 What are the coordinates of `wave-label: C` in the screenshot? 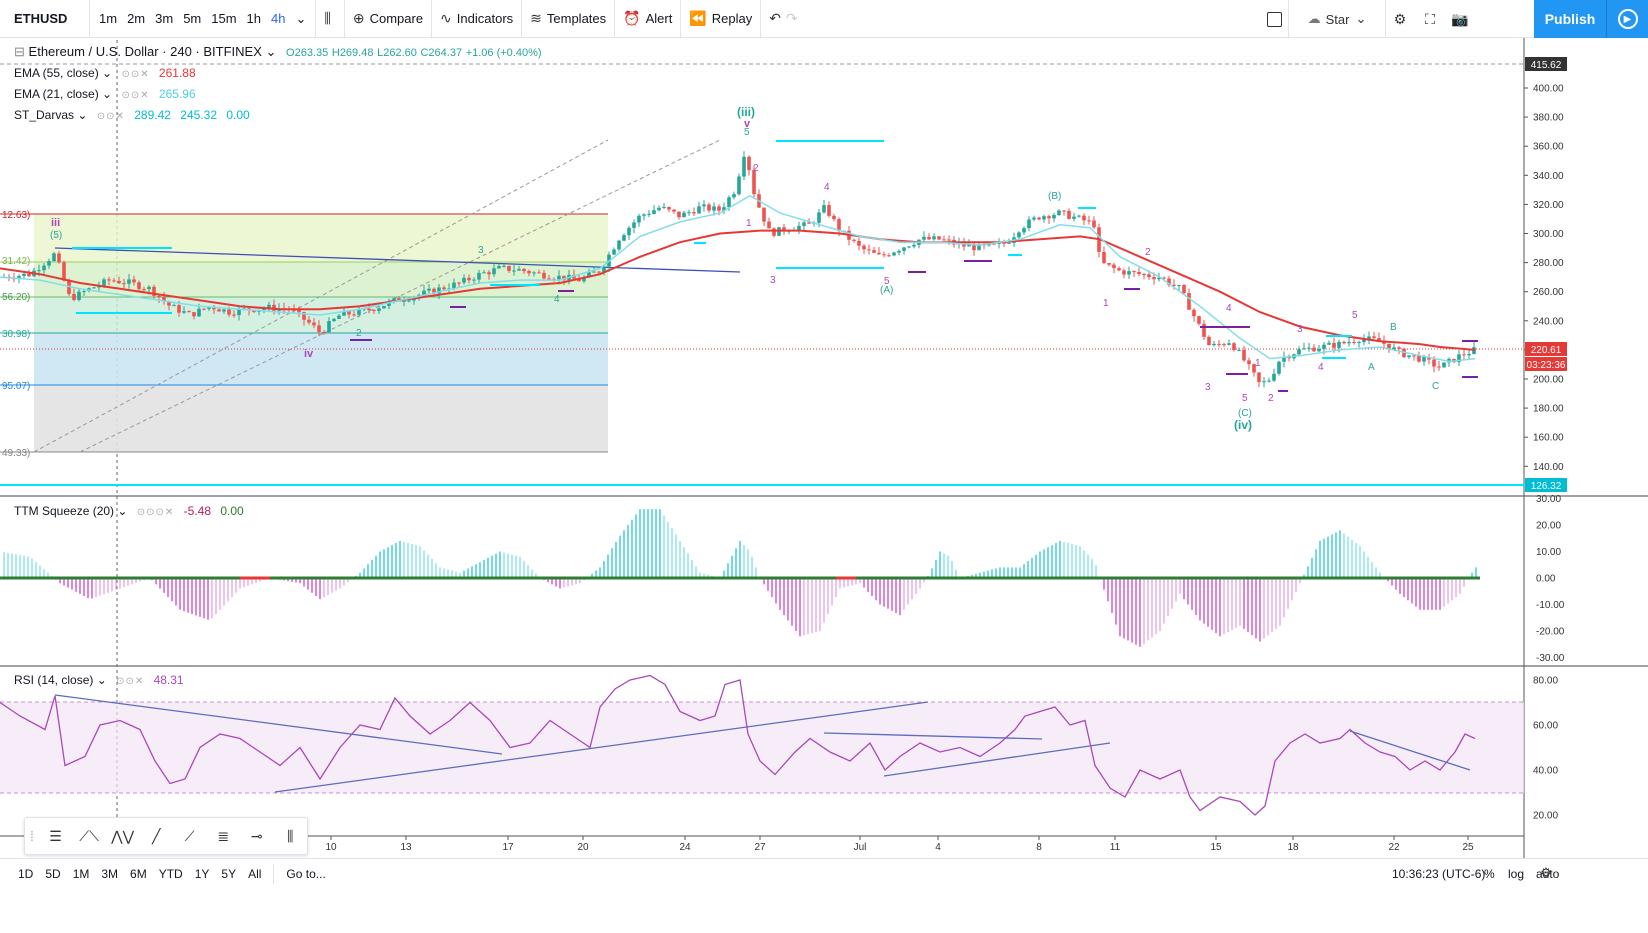 It's located at (1435, 386).